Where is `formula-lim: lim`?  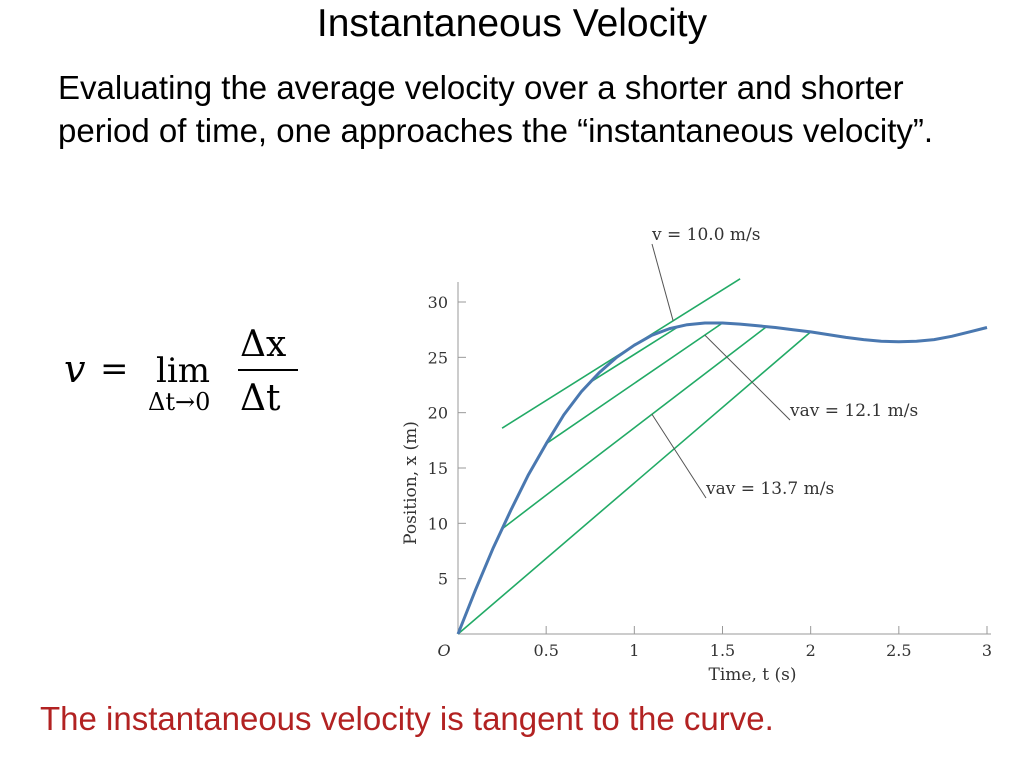 formula-lim: lim is located at coordinates (183, 371).